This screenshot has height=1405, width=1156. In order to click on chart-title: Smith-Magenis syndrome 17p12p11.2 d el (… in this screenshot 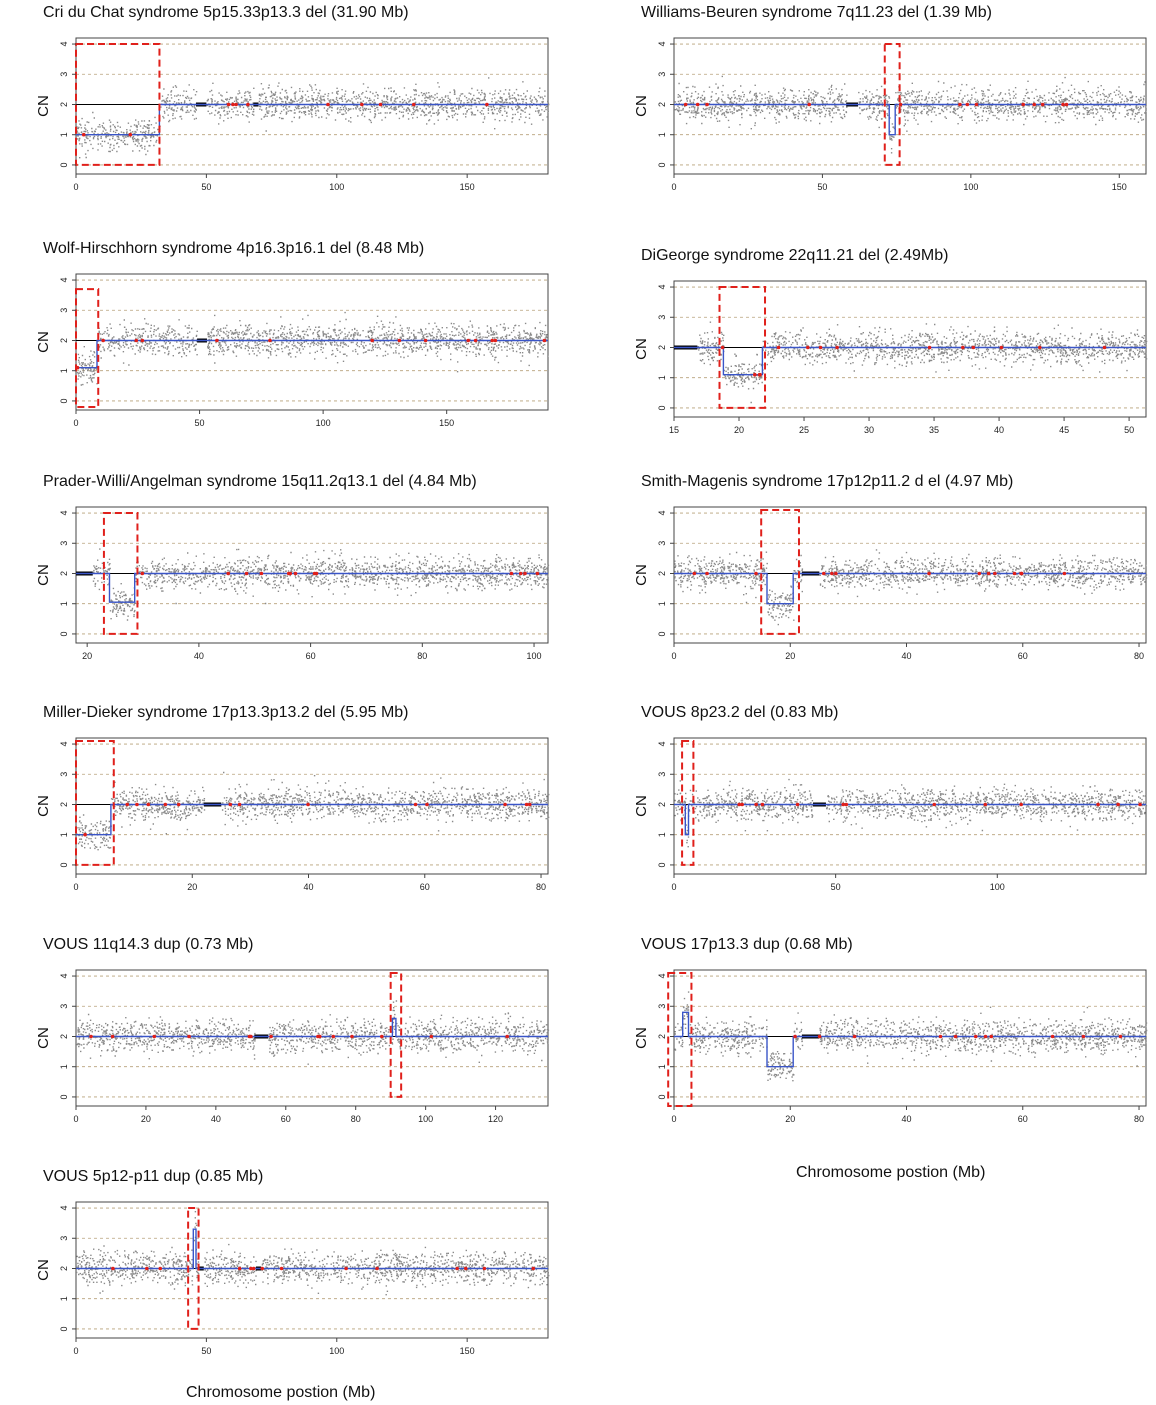, I will do `click(827, 481)`.